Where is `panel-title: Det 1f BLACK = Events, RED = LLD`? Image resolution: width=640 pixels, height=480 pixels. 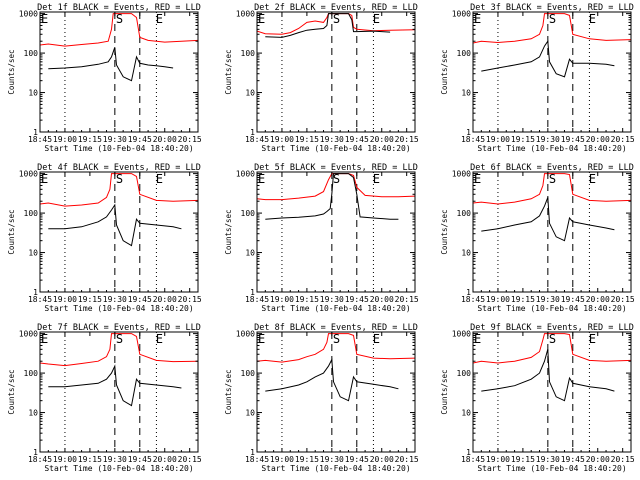 panel-title: Det 1f BLACK = Events, RED = LLD is located at coordinates (119, 8).